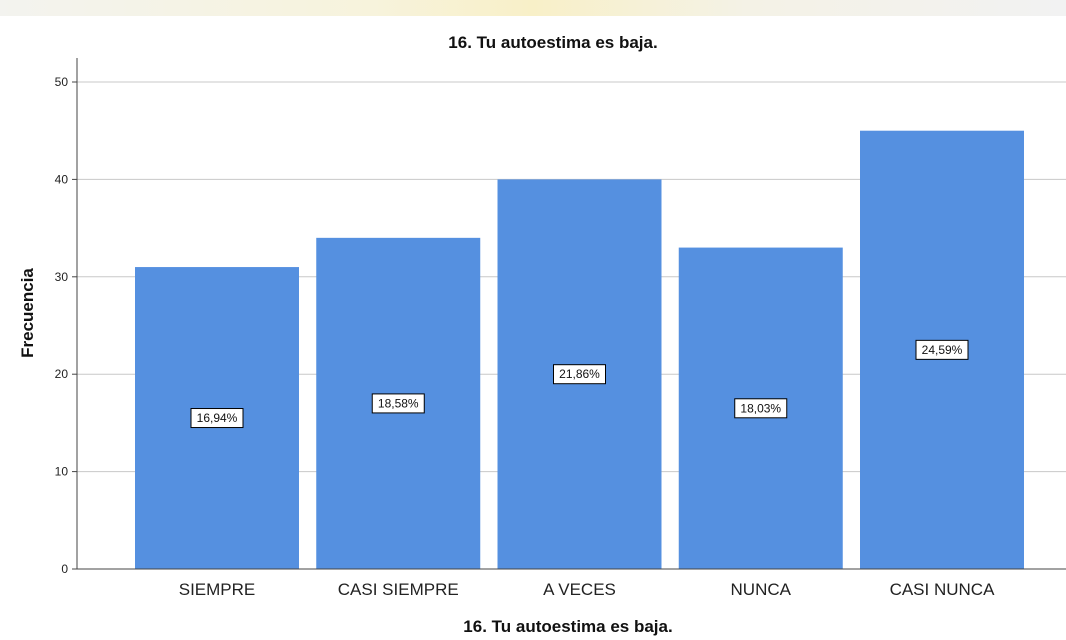  I want to click on data-label-text: 18,03%, so click(760, 408).